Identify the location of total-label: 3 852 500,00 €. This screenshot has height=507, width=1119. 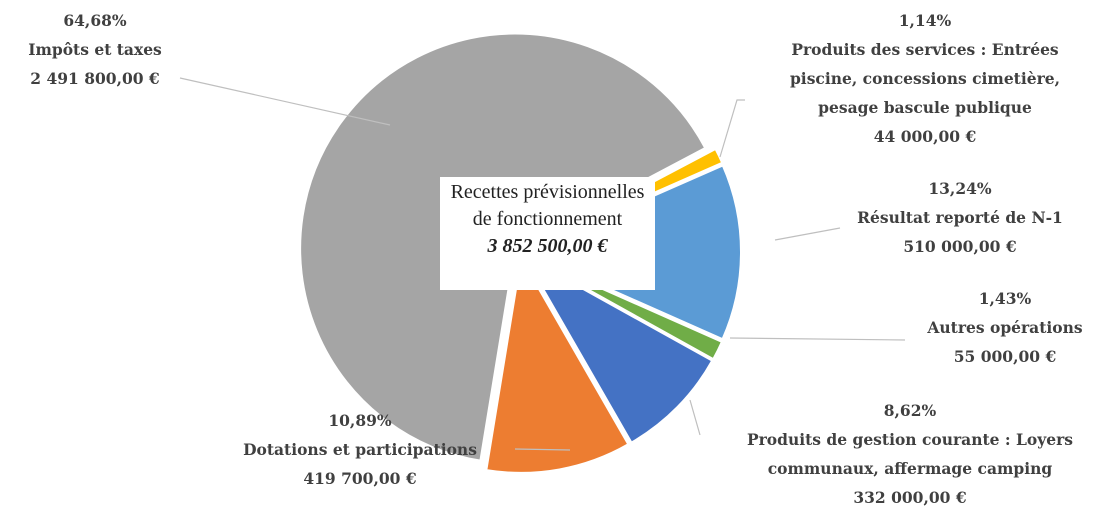
(547, 246).